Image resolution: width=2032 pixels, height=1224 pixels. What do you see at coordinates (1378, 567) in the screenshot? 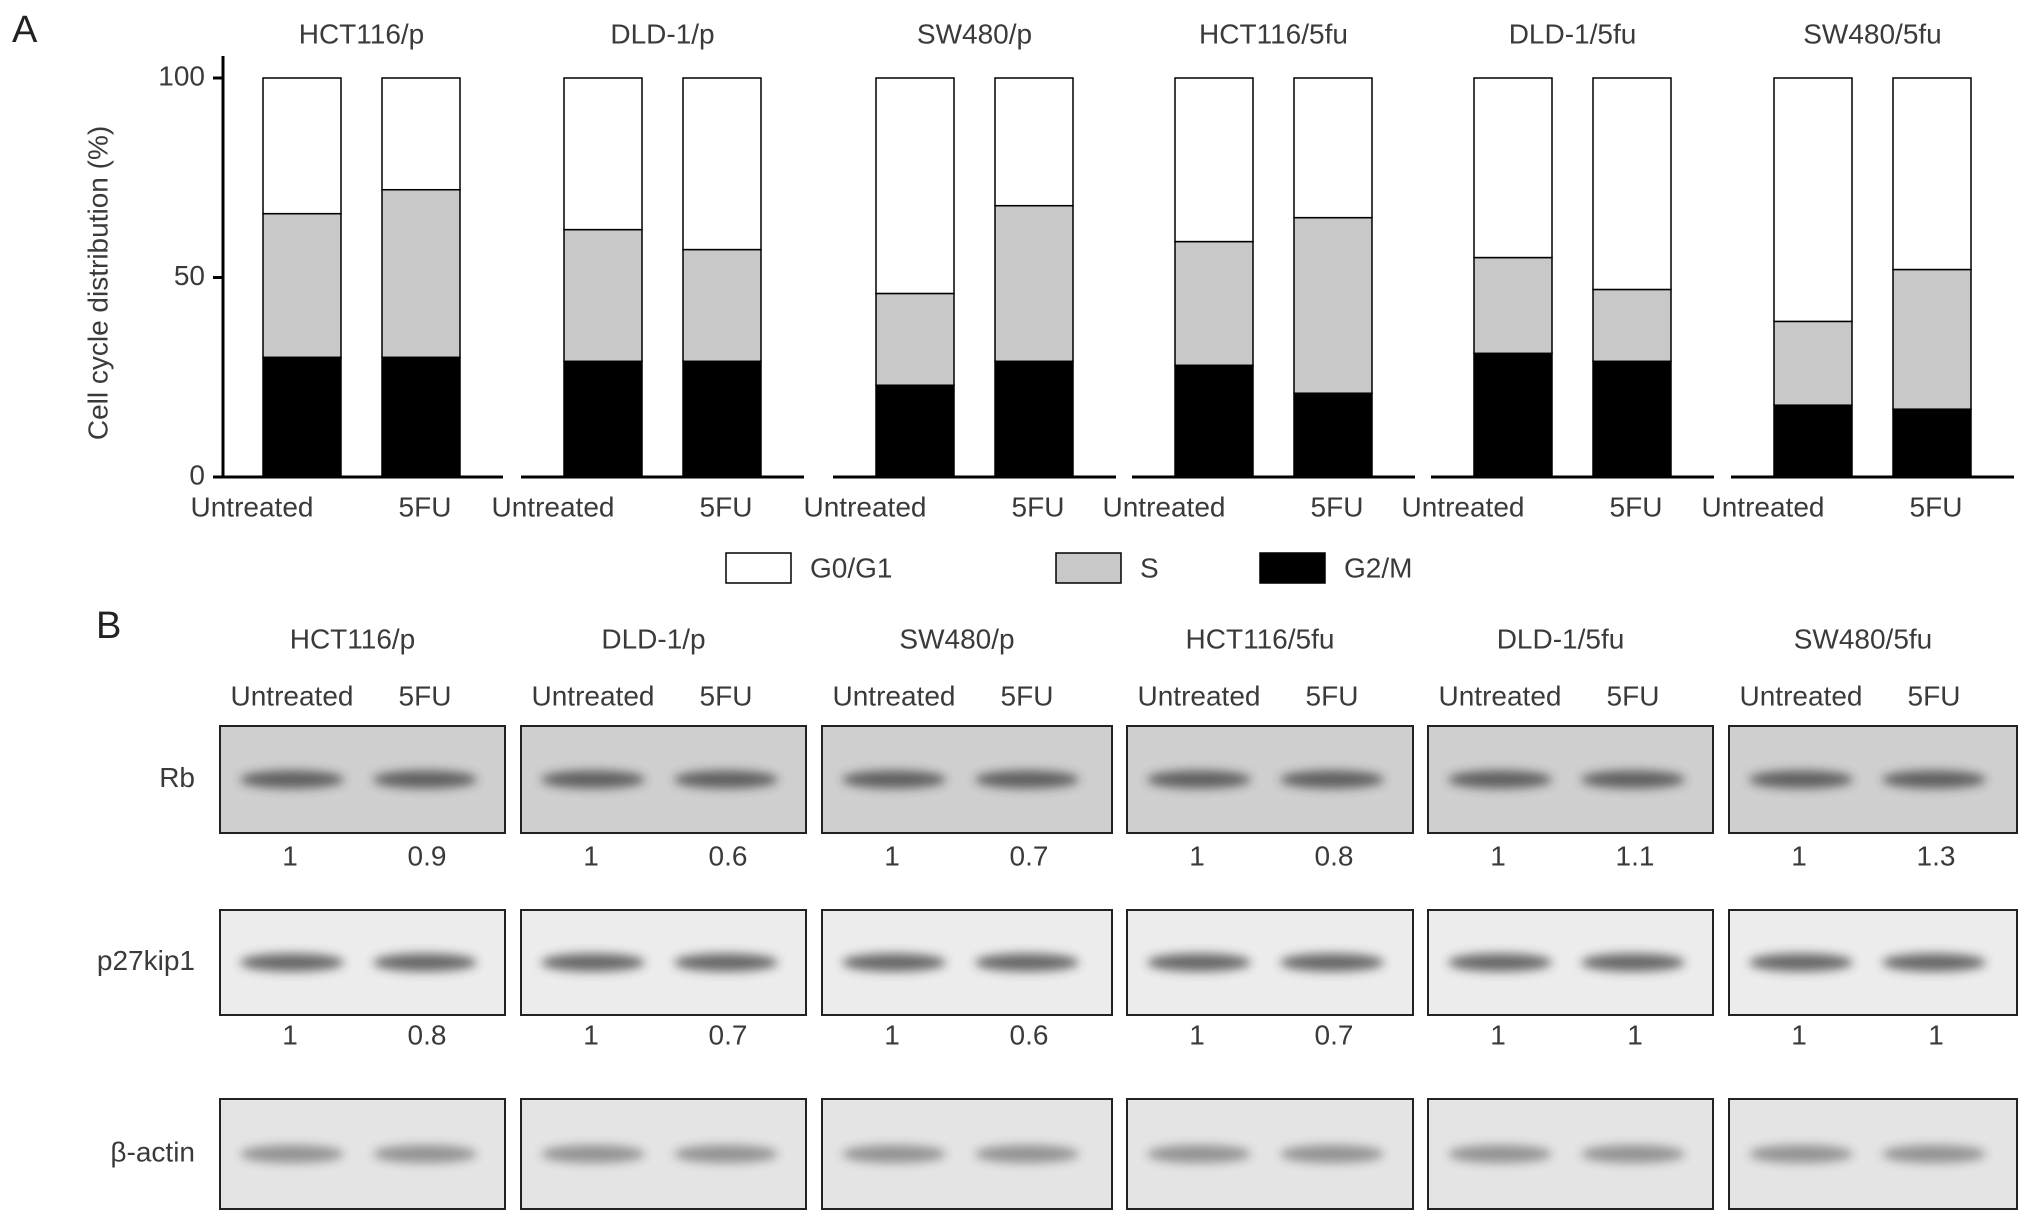
I see `legend-label: G2/M` at bounding box center [1378, 567].